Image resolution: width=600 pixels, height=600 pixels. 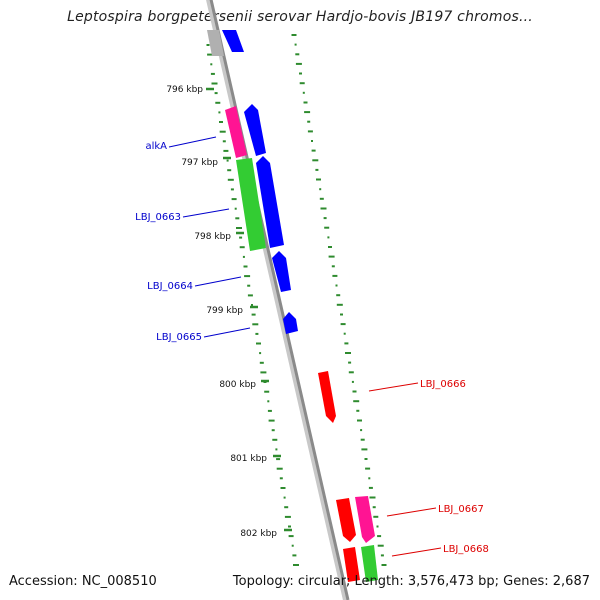 What do you see at coordinates (224, 311) in the screenshot?
I see `kbp-label-799: 799 kbp` at bounding box center [224, 311].